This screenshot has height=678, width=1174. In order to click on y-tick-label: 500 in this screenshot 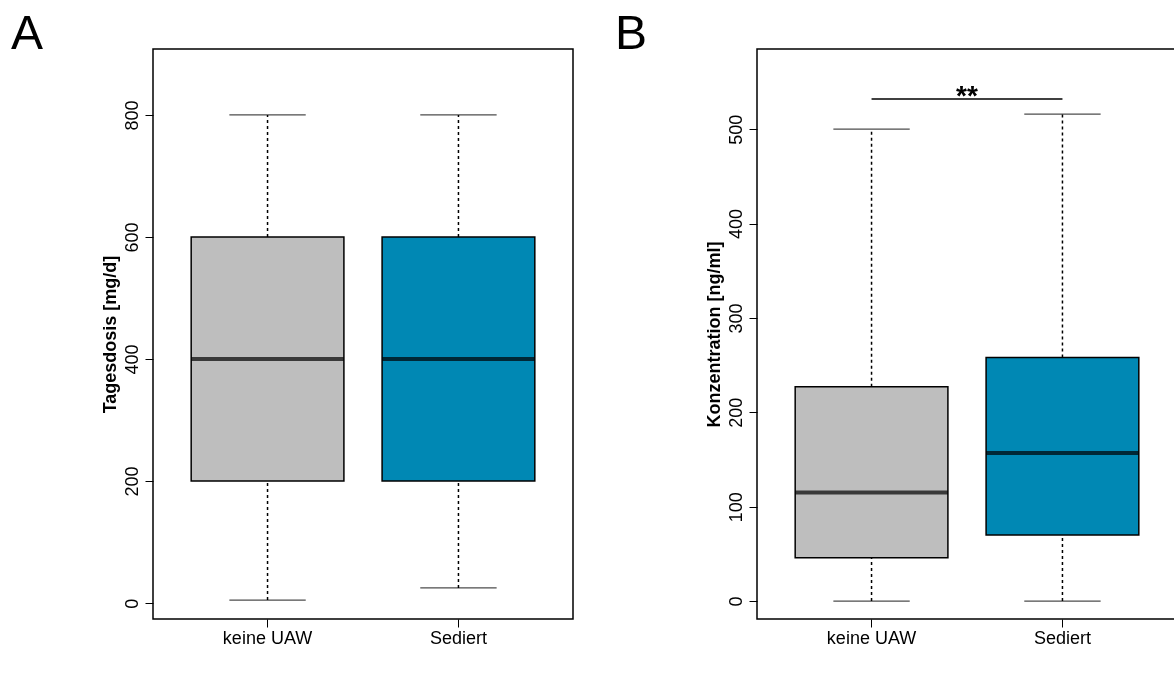, I will do `click(735, 129)`.